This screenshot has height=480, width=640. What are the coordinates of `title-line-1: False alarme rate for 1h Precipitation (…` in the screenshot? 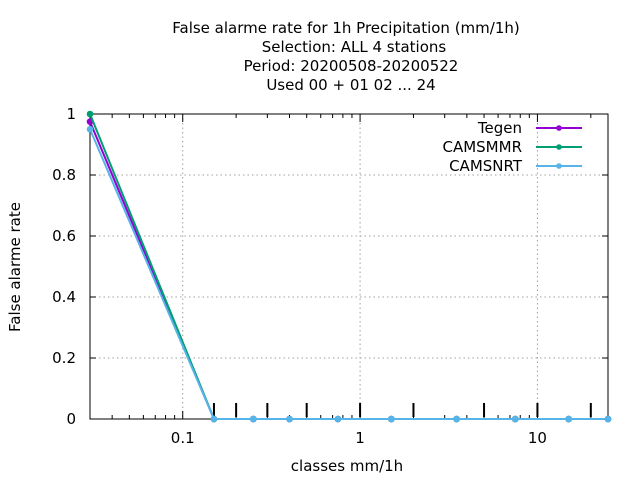 It's located at (346, 28).